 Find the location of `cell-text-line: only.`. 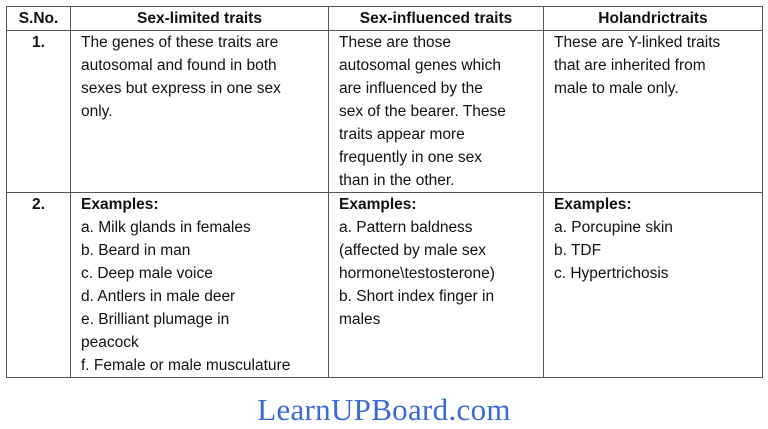

cell-text-line: only. is located at coordinates (97, 111).